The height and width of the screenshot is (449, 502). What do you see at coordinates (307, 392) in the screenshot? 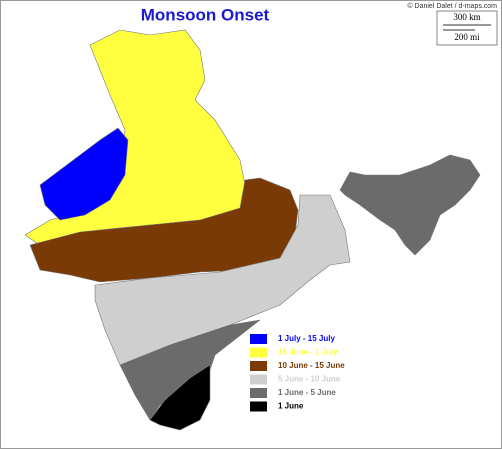
I see `legend-label: 1 June - 5 June` at bounding box center [307, 392].